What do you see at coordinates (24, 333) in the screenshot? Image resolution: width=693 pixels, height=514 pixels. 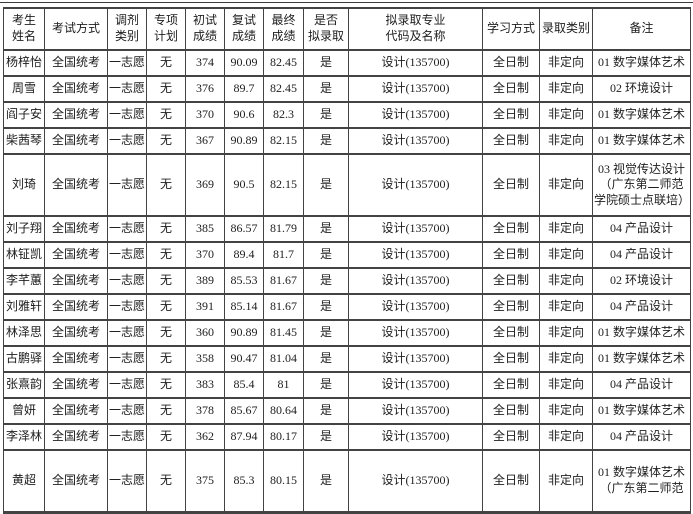 I see `cell-candidate-name: 林泽思` at bounding box center [24, 333].